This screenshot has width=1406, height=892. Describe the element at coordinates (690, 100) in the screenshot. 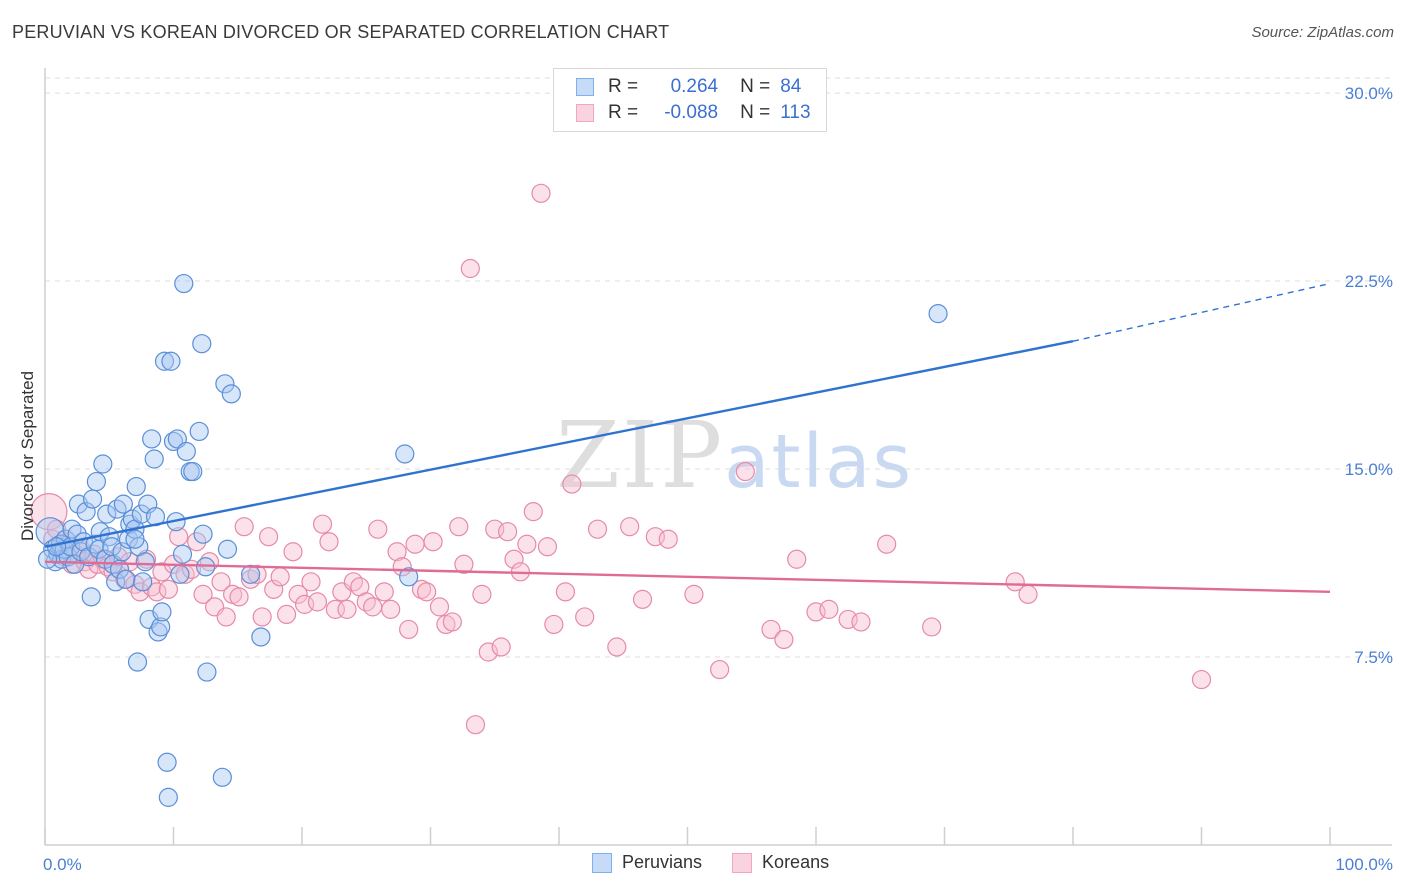

I see `correlation-legend: R = 0.264 N = 84 R = -0.088 N = 113` at that location.